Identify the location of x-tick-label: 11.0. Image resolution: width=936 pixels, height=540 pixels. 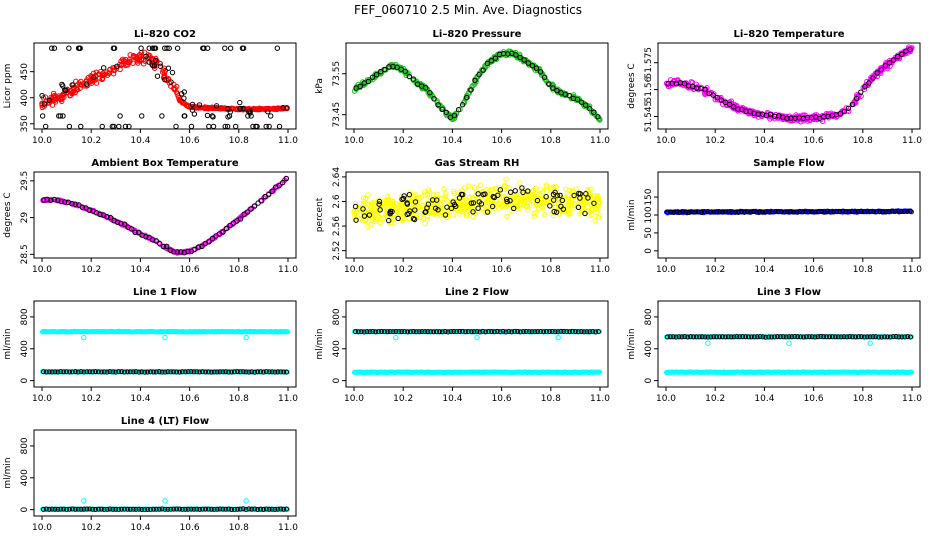
(600, 270).